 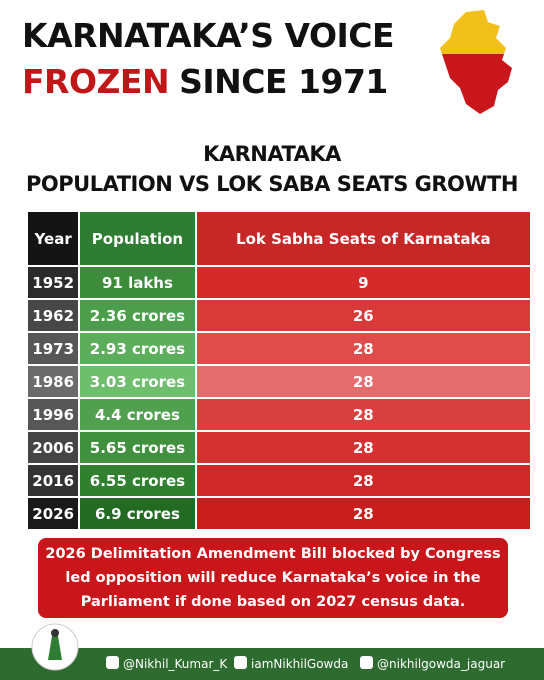 I want to click on title-line: FROZEN SINCE 1971, so click(x=205, y=81).